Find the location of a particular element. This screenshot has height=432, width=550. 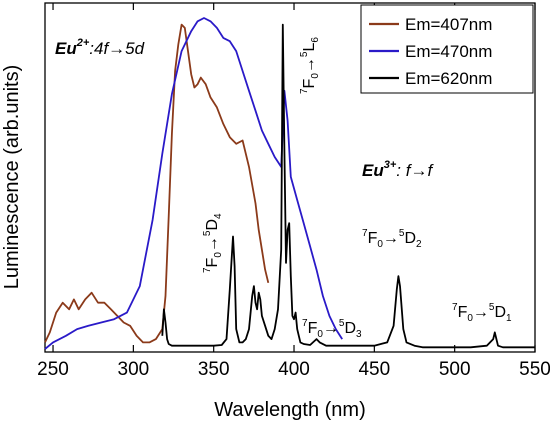

annotation-eu2-transition: Eu2+:4f→5d is located at coordinates (100, 47).